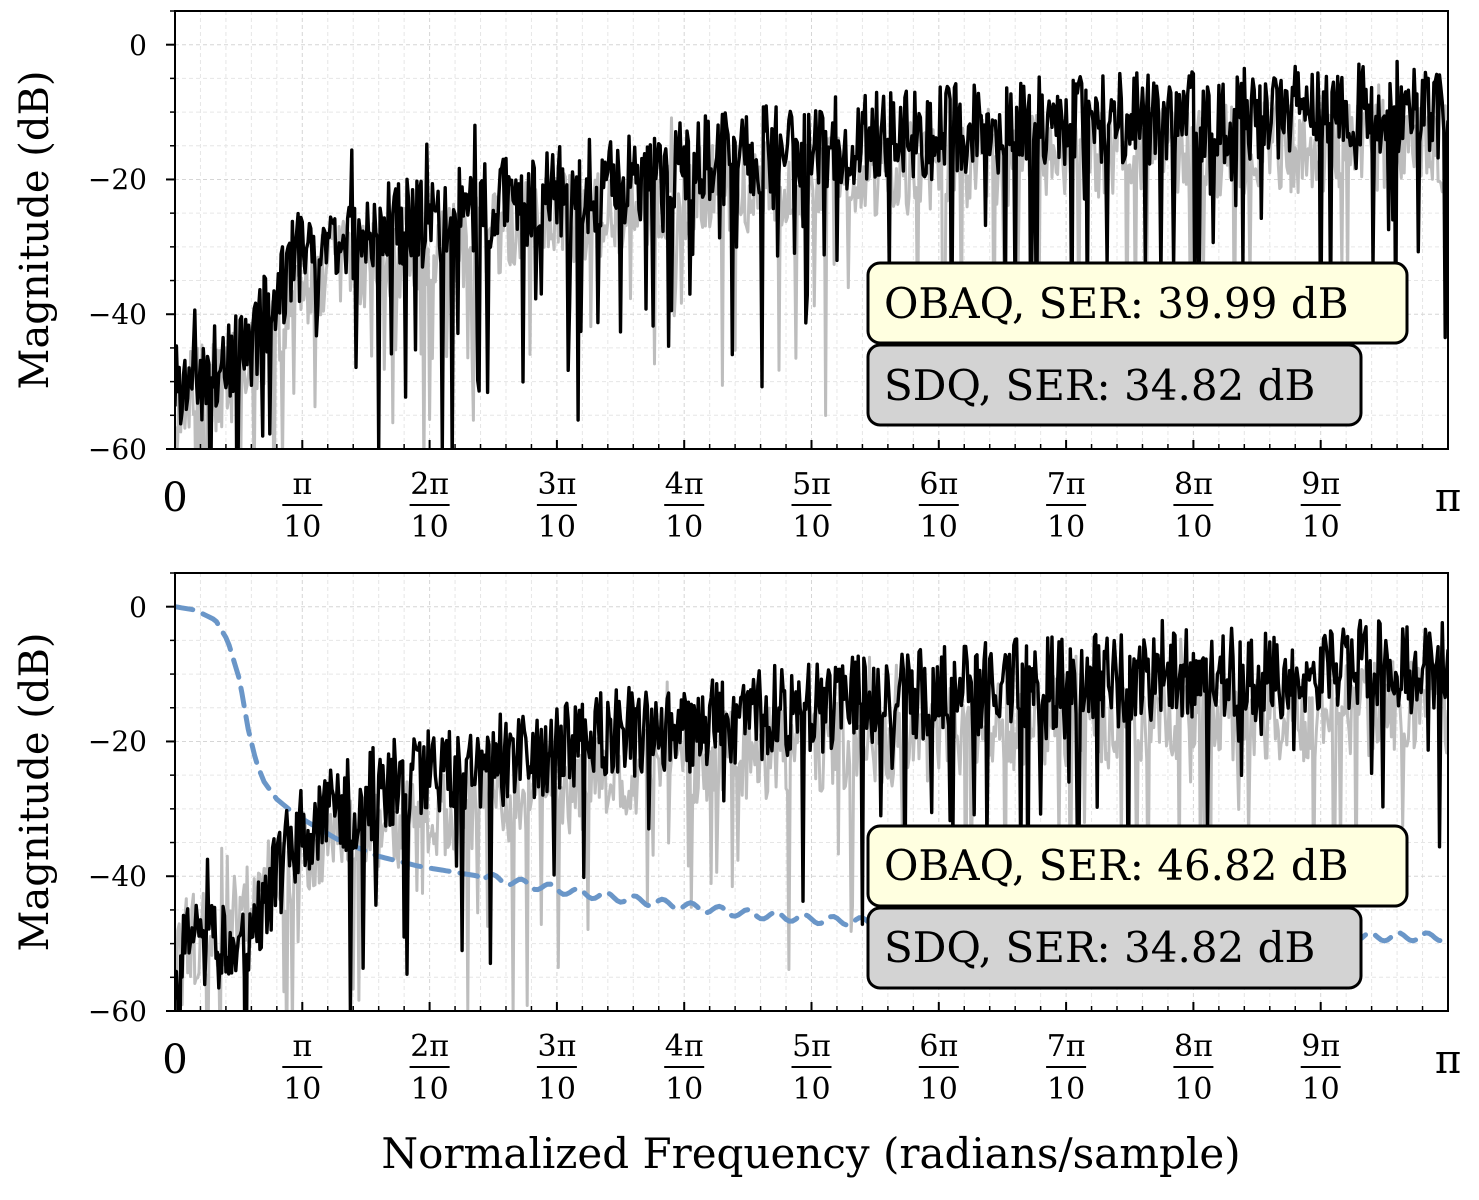 The width and height of the screenshot is (1479, 1200). I want to click on x-axis-label: Normalized Frequency (radians/sample), so click(810, 1153).